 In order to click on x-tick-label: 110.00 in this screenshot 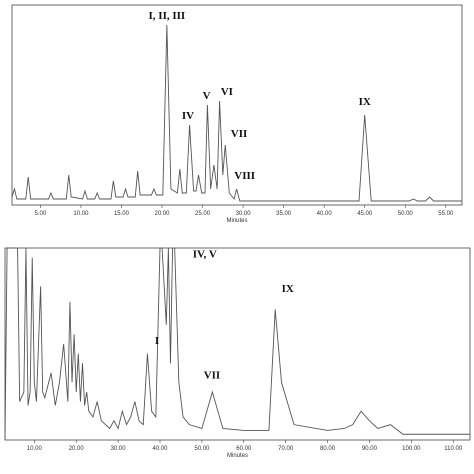, I will do `click(453, 449)`.